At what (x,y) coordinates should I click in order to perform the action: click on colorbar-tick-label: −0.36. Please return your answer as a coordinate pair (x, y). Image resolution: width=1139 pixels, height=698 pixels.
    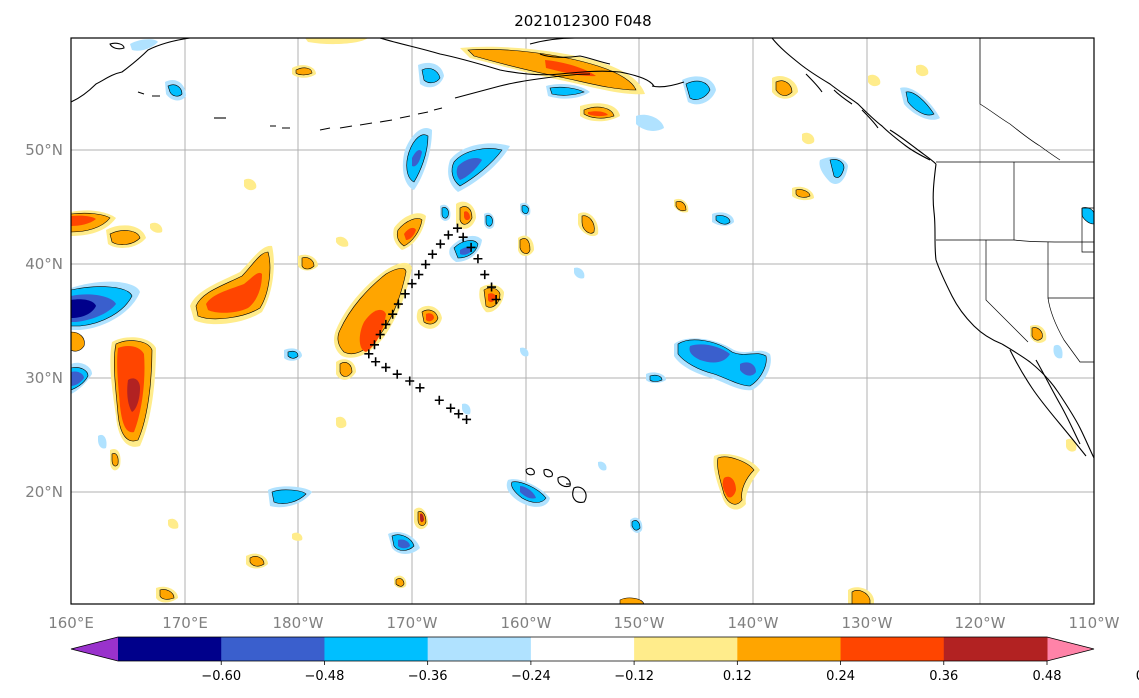
    Looking at the image, I should click on (428, 676).